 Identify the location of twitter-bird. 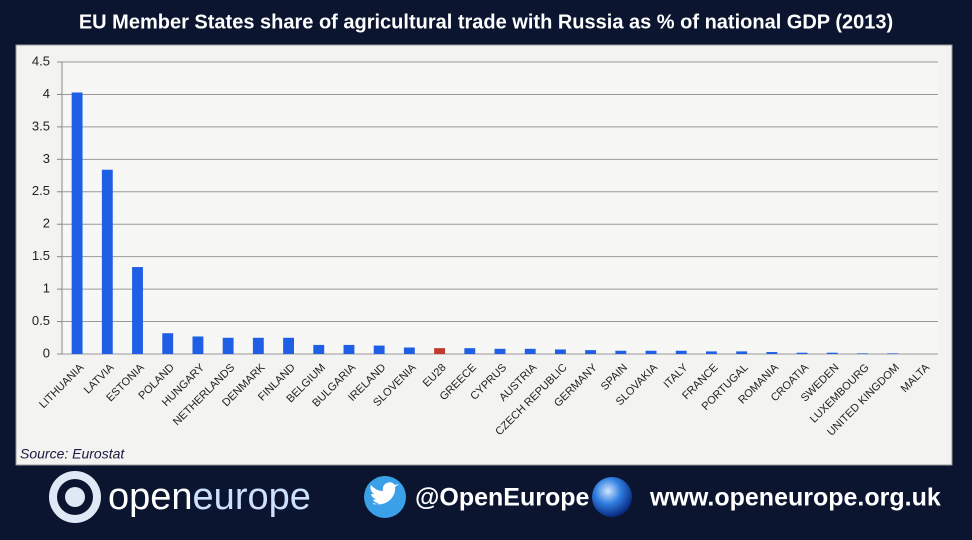
(384, 493).